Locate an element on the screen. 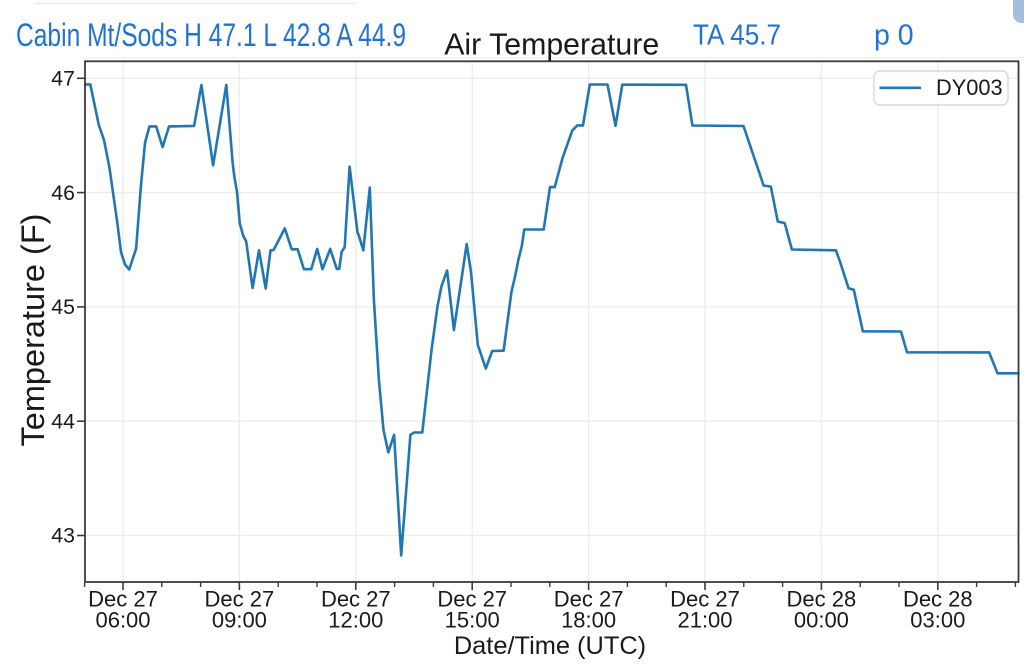 The height and width of the screenshot is (664, 1024). svg-text: 12:00 is located at coordinates (355, 620).